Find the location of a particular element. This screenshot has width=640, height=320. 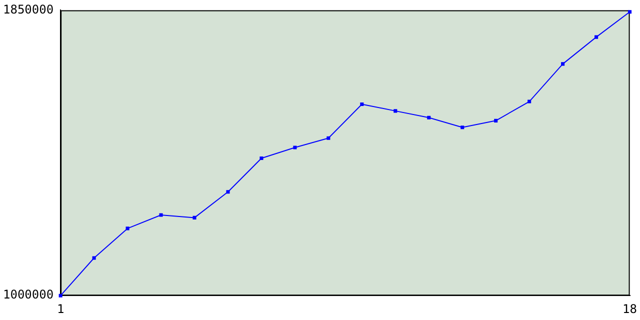

y-tick-label: 1000000 is located at coordinates (28, 295).